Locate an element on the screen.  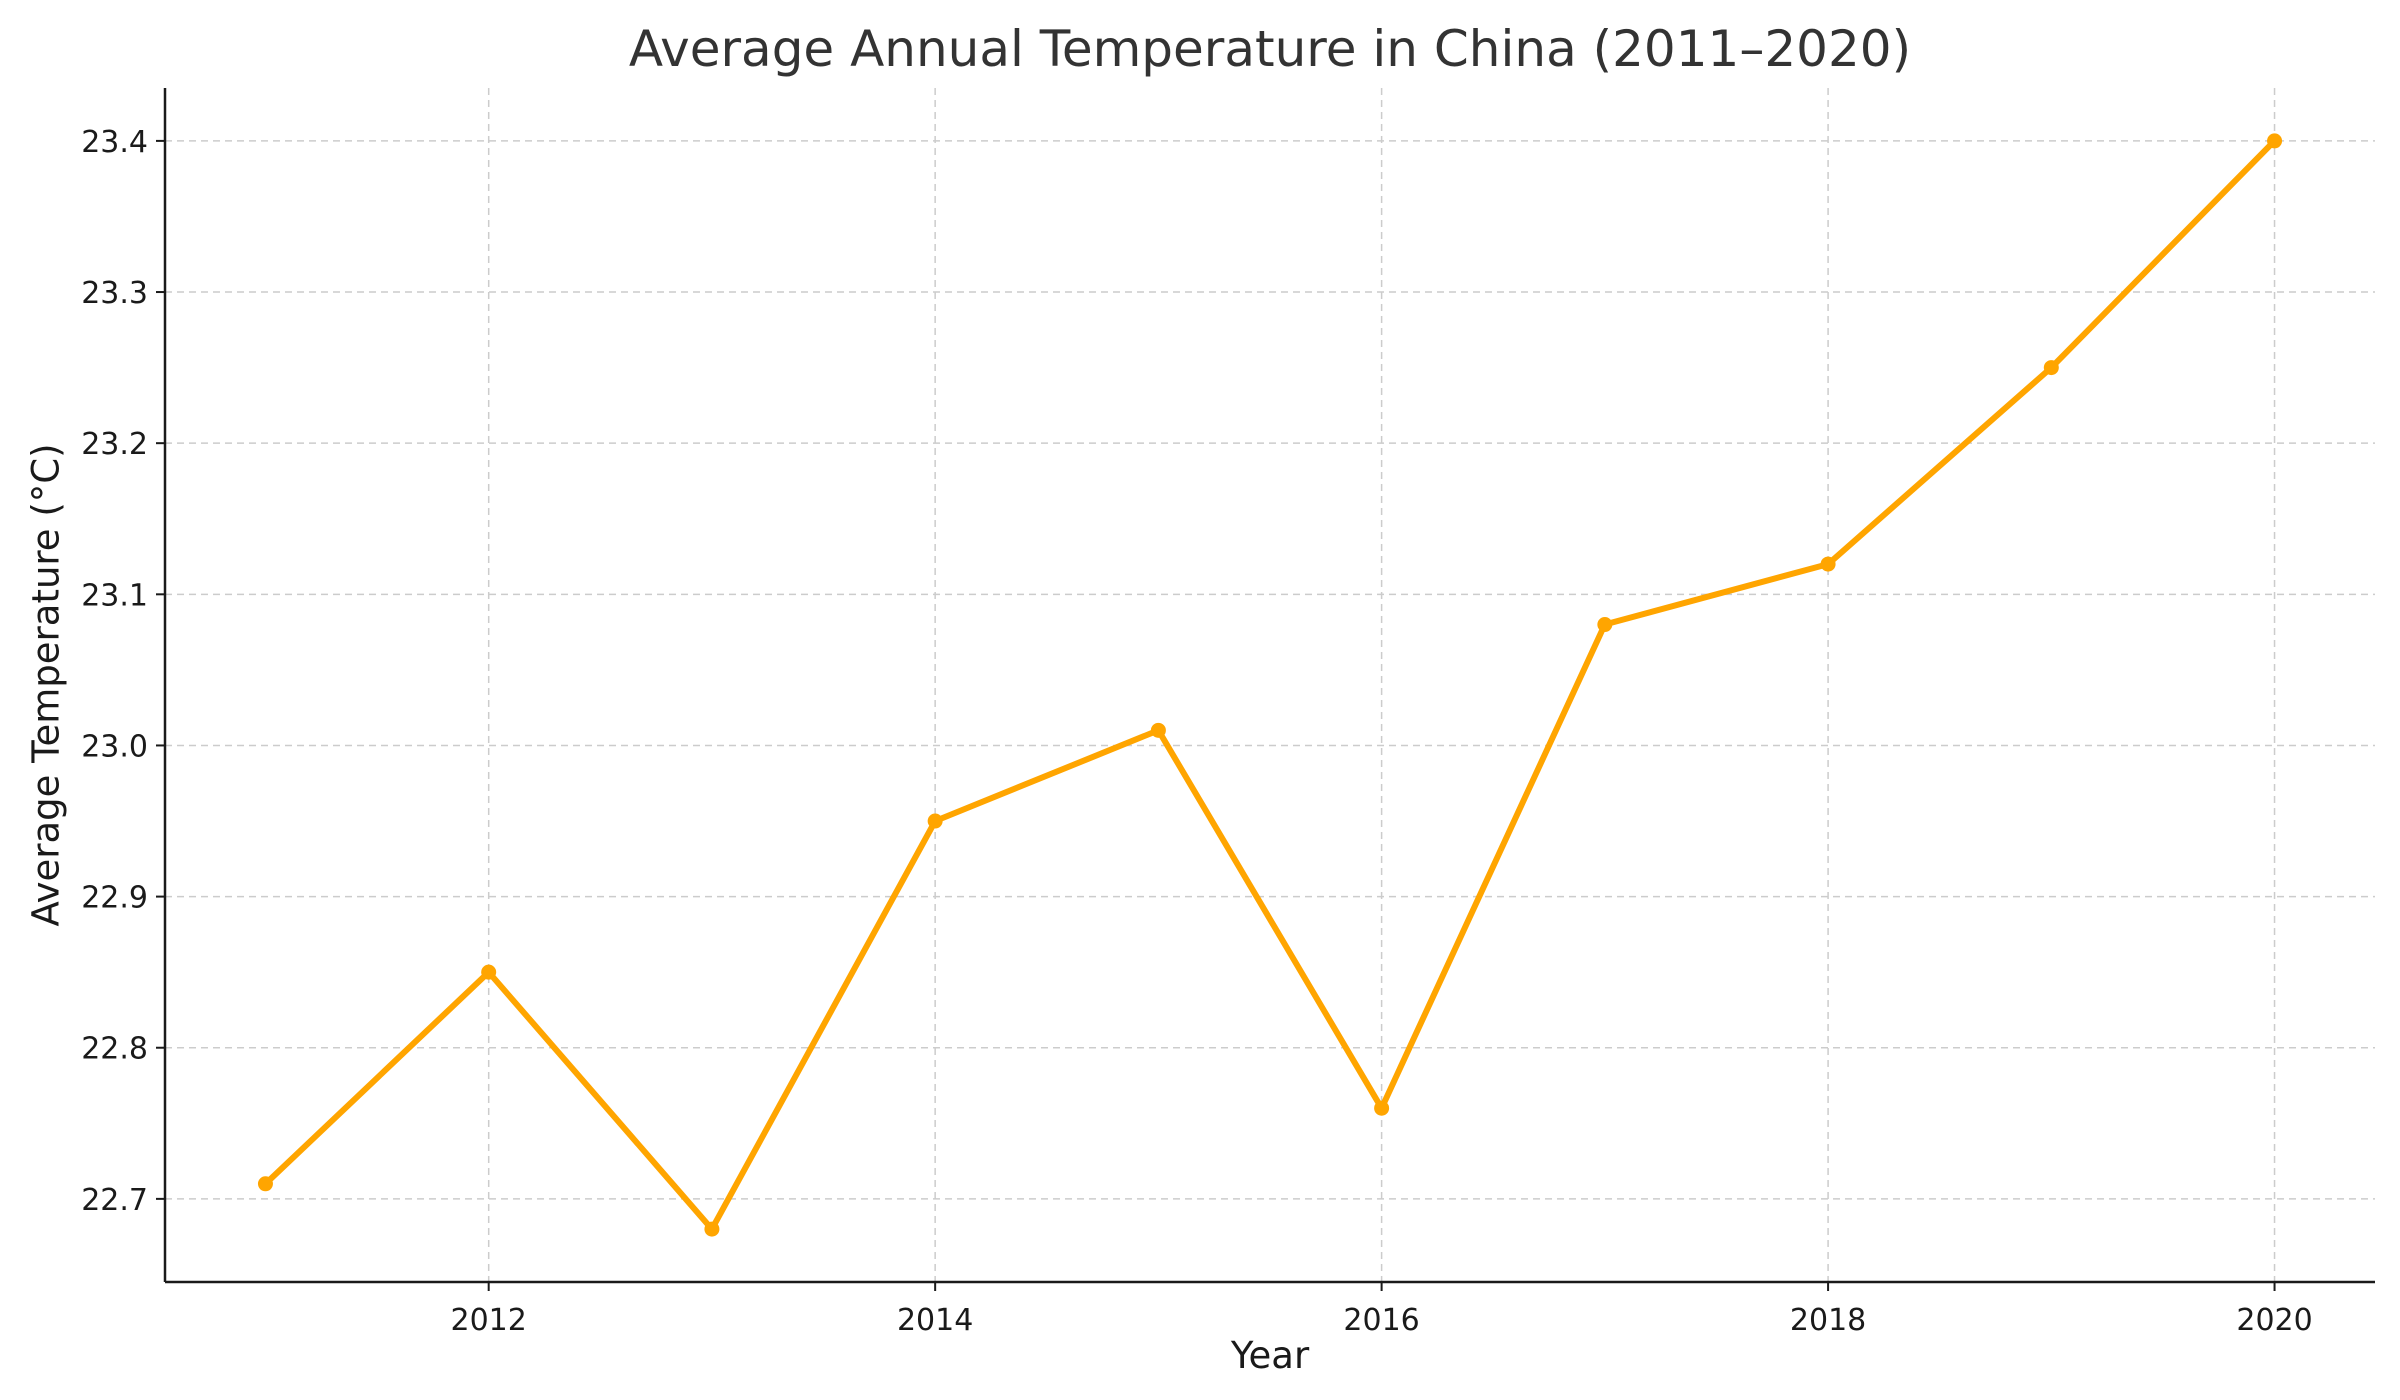
y-axis-label: Average Temperature (°C) is located at coordinates (46, 684).